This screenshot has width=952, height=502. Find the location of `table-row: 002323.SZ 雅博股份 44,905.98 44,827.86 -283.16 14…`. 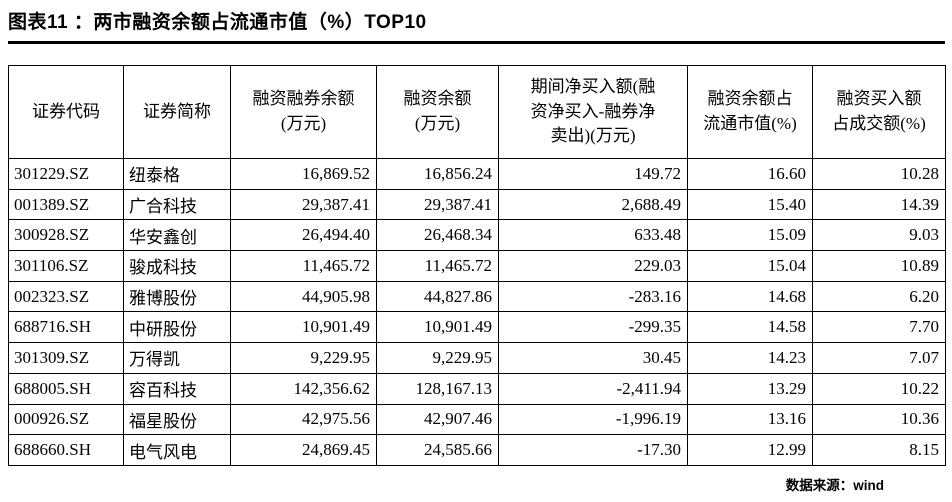

table-row: 002323.SZ 雅博股份 44,905.98 44,827.86 -283.16 14… is located at coordinates (477, 296).